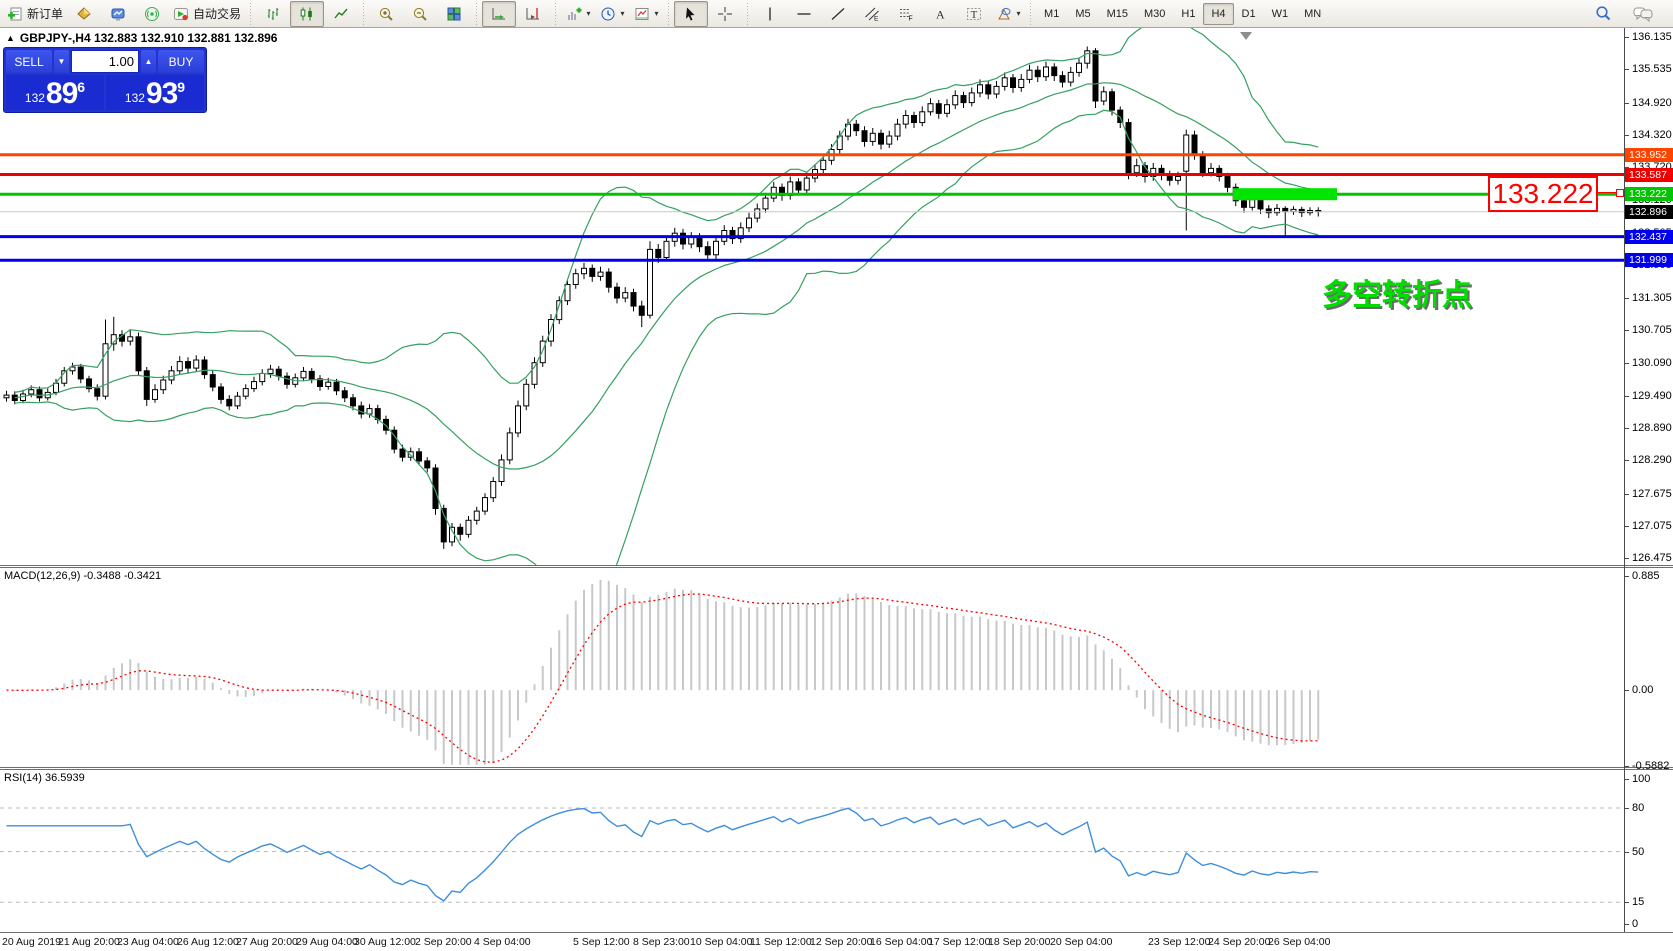  What do you see at coordinates (1313, 13) in the screenshot?
I see `timeframe-MN: MN` at bounding box center [1313, 13].